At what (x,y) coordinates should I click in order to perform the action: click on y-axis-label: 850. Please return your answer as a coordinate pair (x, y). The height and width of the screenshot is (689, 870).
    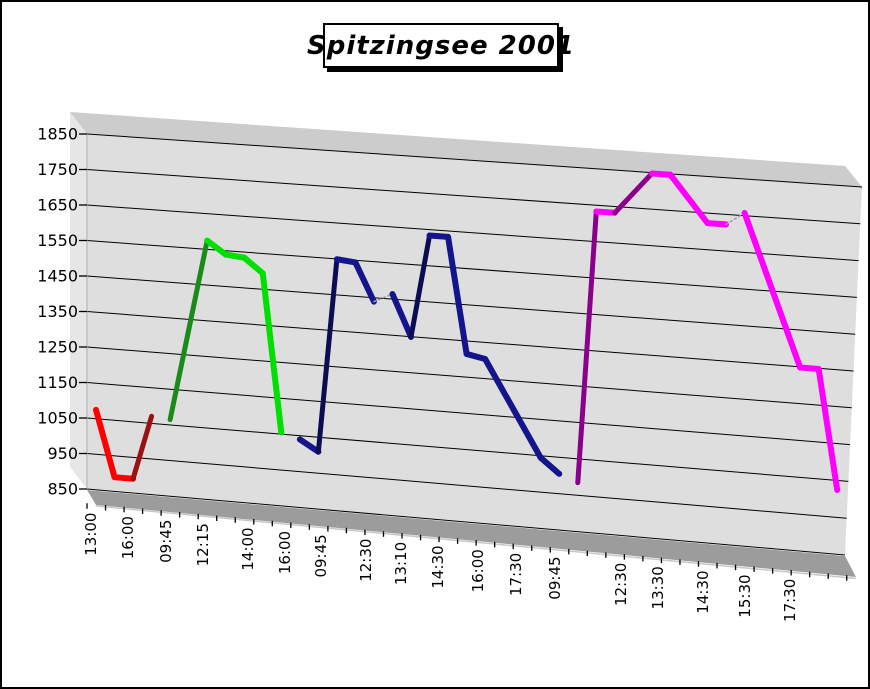
    Looking at the image, I should click on (62, 489).